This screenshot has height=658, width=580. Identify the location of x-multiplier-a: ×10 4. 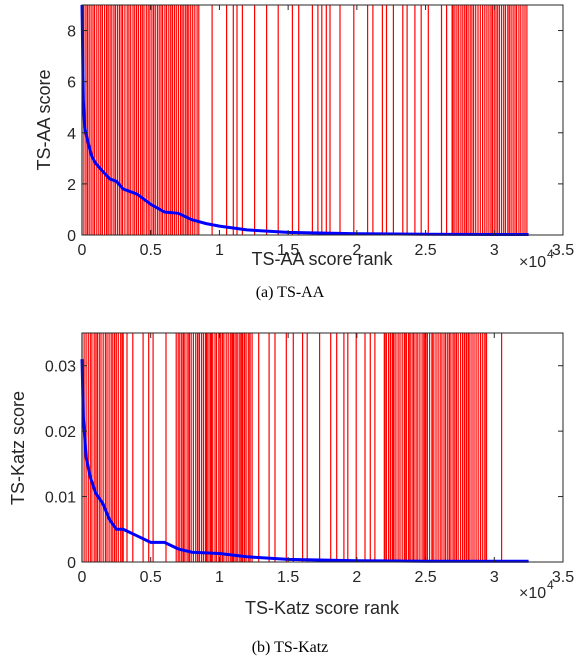
(536, 259).